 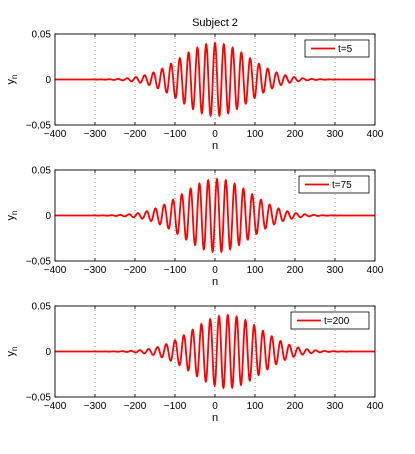 I want to click on legend: t=75, so click(x=334, y=184).